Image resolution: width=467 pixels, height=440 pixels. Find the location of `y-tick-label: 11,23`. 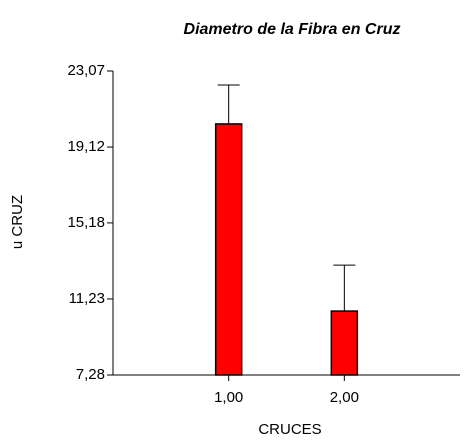

y-tick-label: 11,23 is located at coordinates (87, 298).